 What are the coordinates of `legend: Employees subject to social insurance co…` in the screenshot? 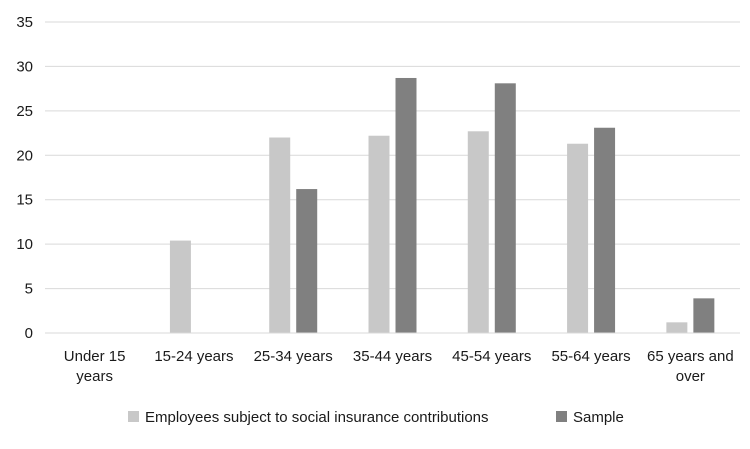 It's located at (376, 417).